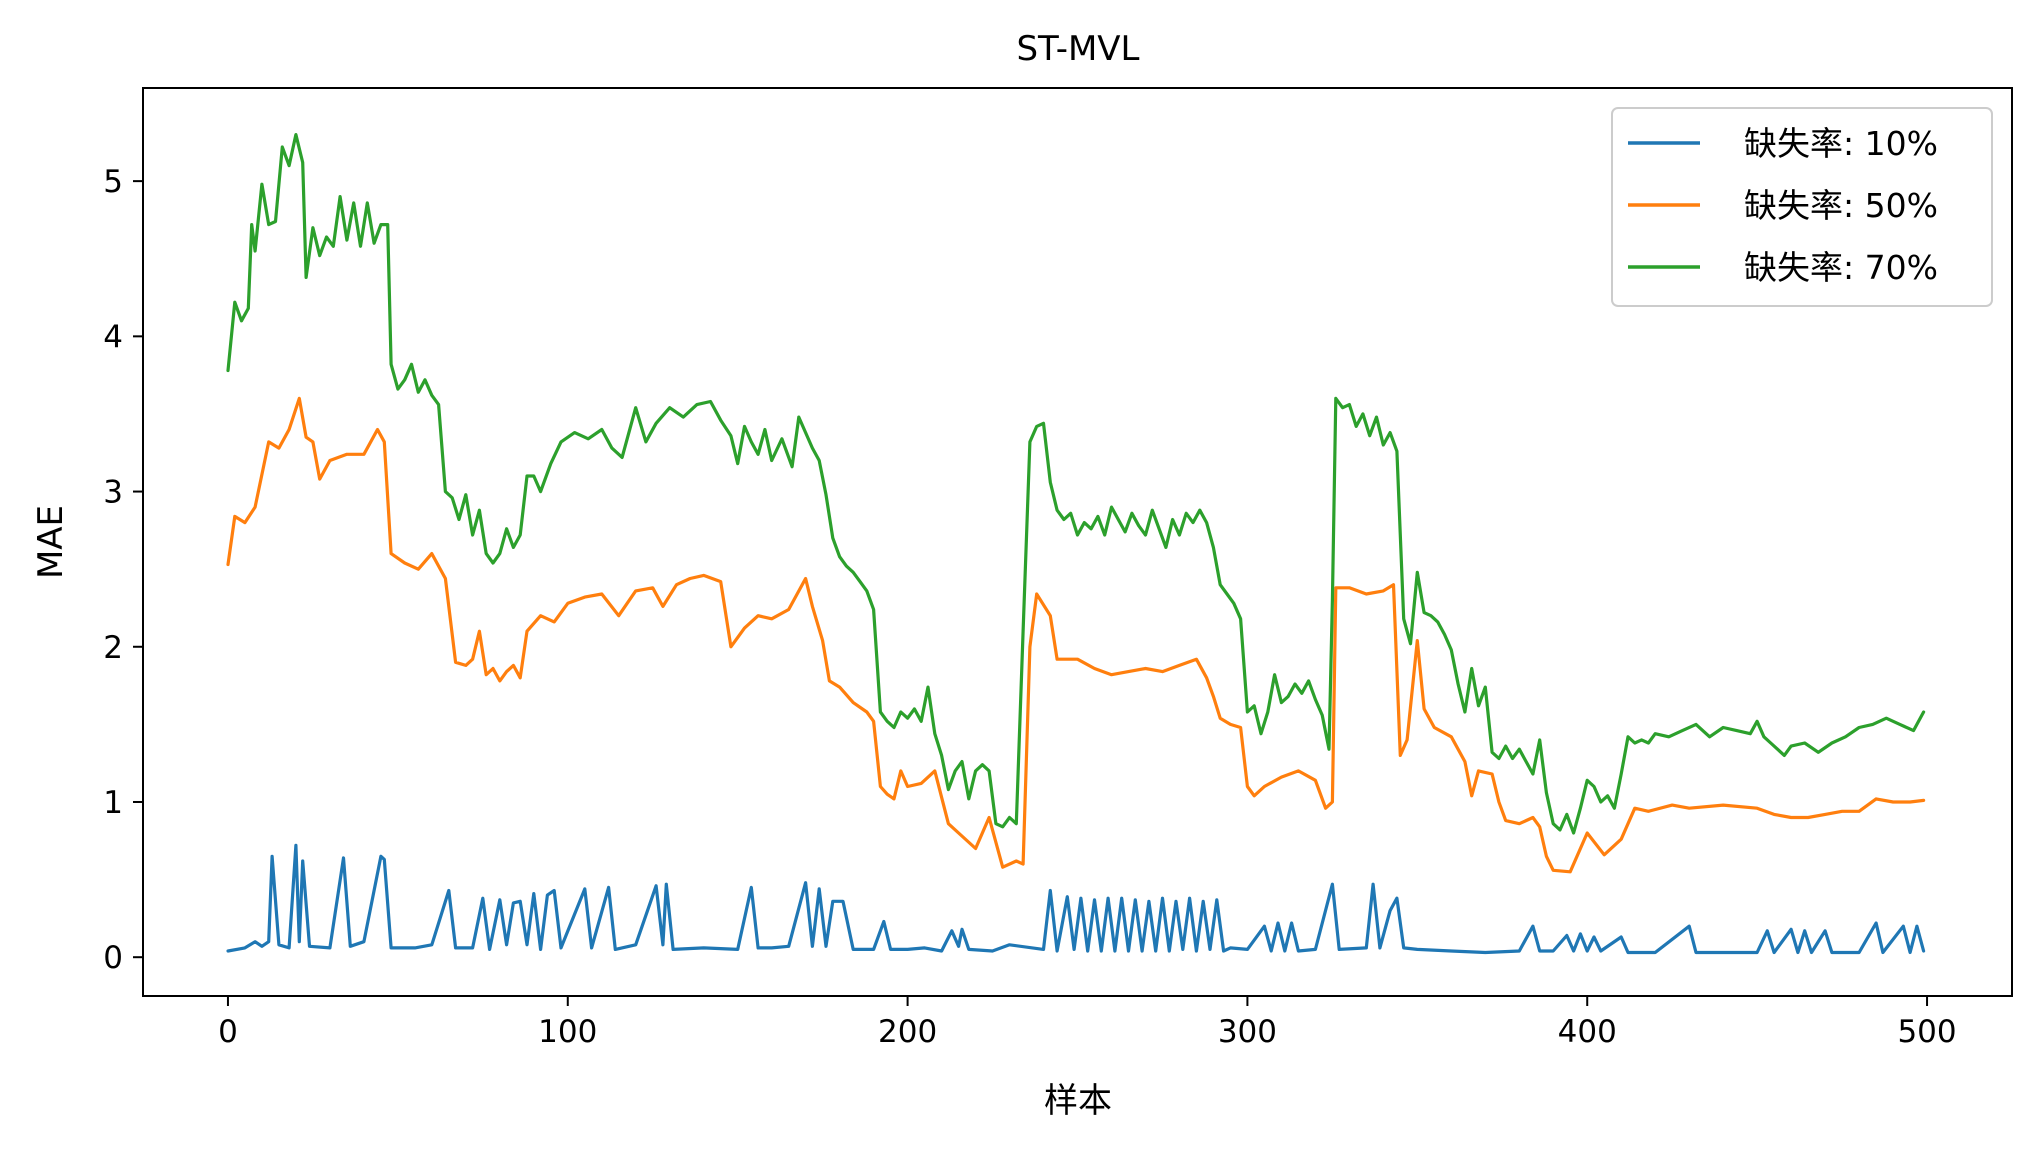 This screenshot has width=2033, height=1151. Describe the element at coordinates (113, 803) in the screenshot. I see `y-tick-label: 1` at that location.